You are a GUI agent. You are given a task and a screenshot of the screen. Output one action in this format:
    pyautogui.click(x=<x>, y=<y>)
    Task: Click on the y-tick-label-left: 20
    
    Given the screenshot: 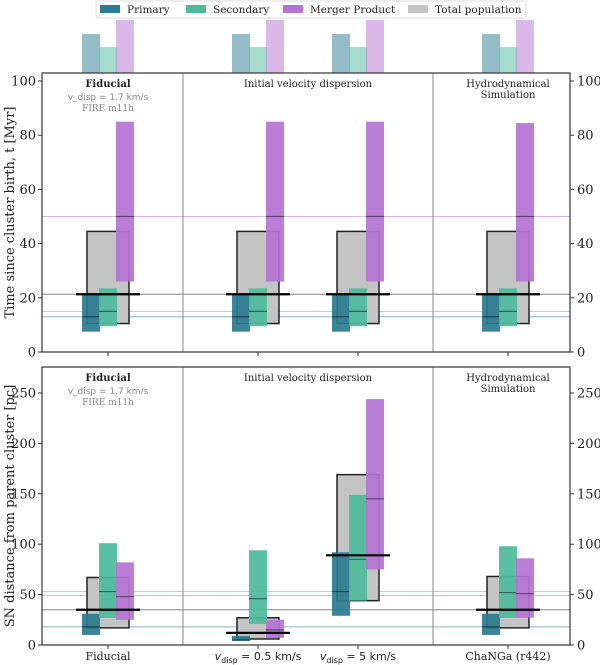 What is the action you would take?
    pyautogui.click(x=27, y=298)
    